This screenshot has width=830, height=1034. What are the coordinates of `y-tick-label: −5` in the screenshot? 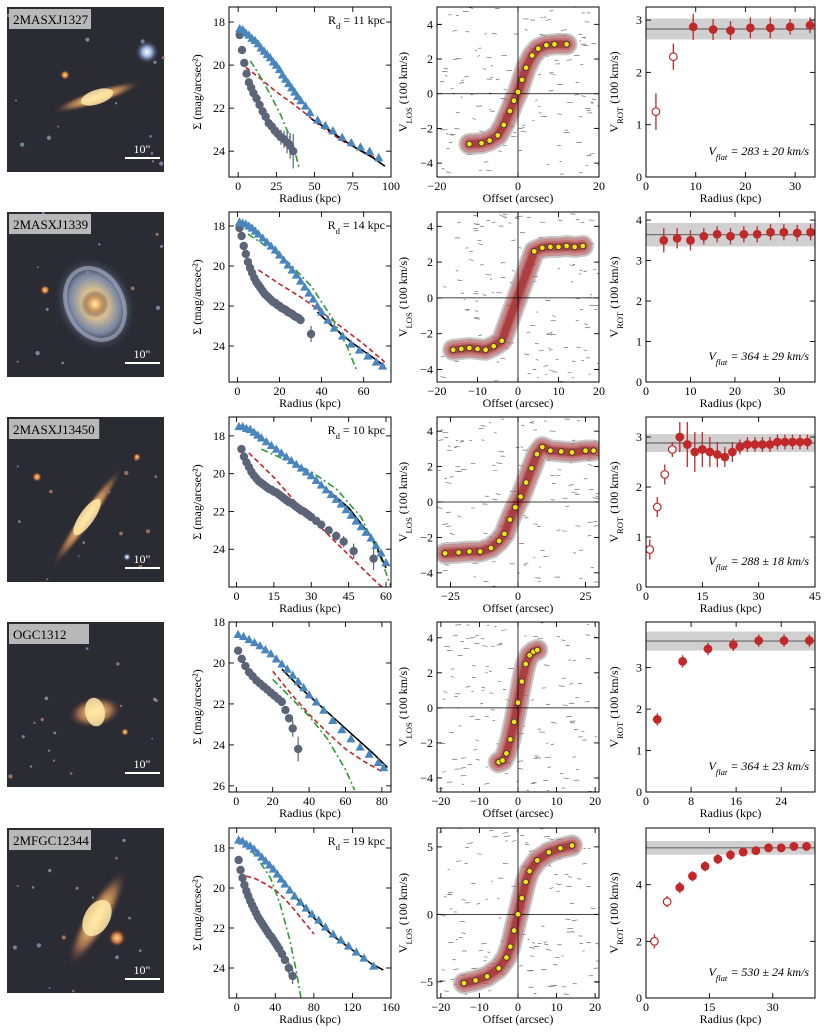 It's located at (426, 982).